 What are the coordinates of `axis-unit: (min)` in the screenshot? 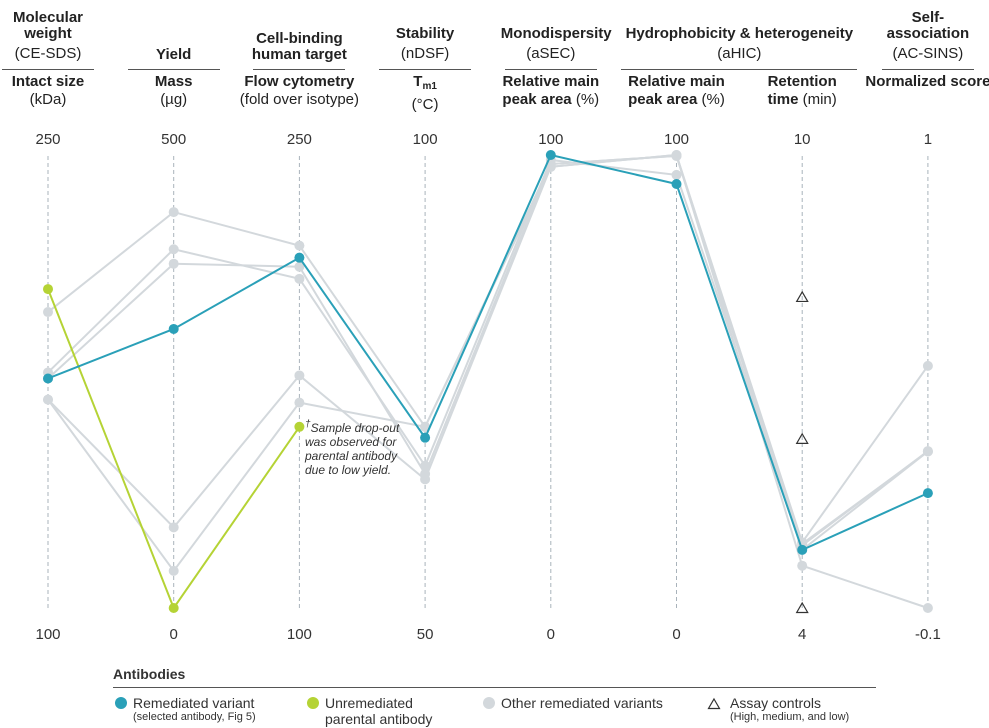 It's located at (819, 99).